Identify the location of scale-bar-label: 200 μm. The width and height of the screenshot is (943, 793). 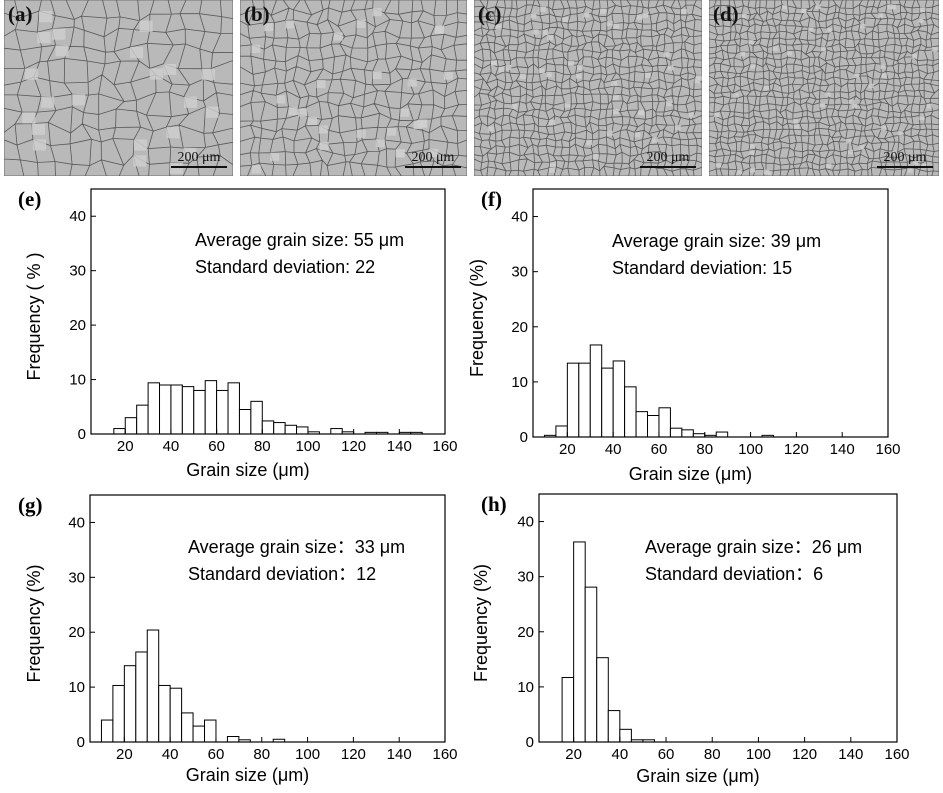
(668, 157).